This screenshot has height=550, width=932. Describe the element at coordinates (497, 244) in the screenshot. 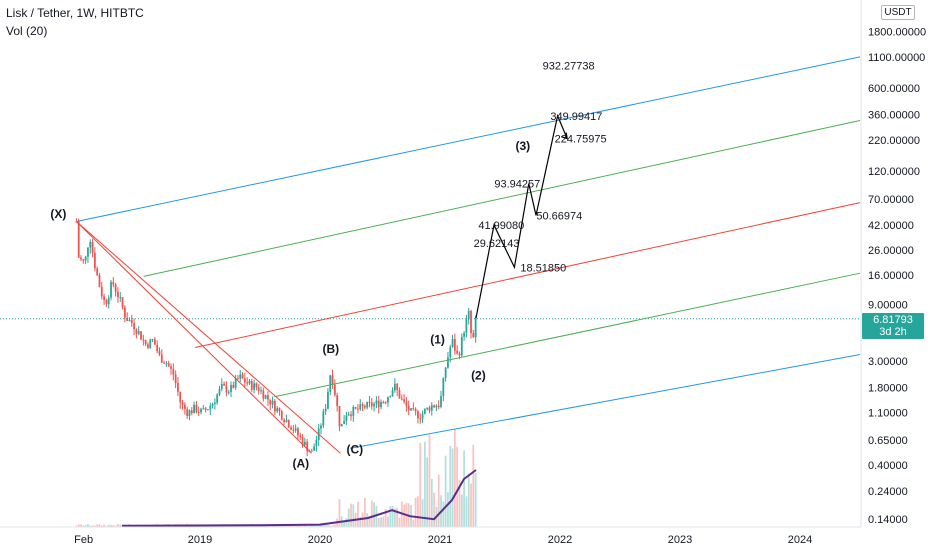

I see `projection-price-label: 29.62143` at that location.